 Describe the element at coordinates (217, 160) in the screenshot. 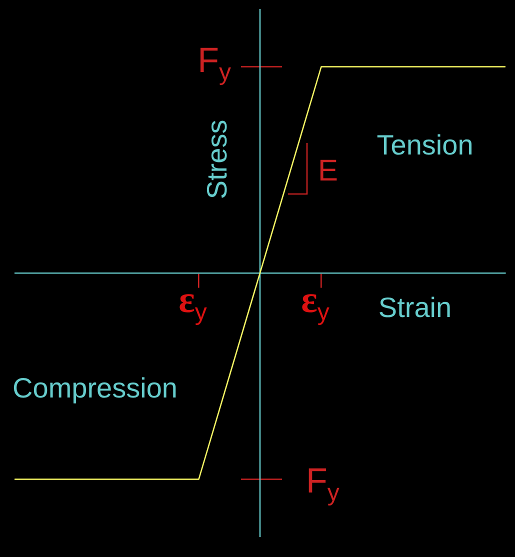

I see `y-axis-title: Stress` at that location.